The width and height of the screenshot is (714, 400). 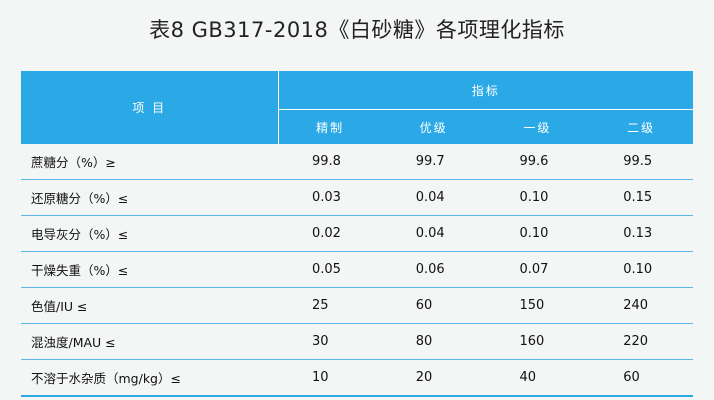 What do you see at coordinates (149, 269) in the screenshot?
I see `row-label: 干燥失重（%）≤` at bounding box center [149, 269].